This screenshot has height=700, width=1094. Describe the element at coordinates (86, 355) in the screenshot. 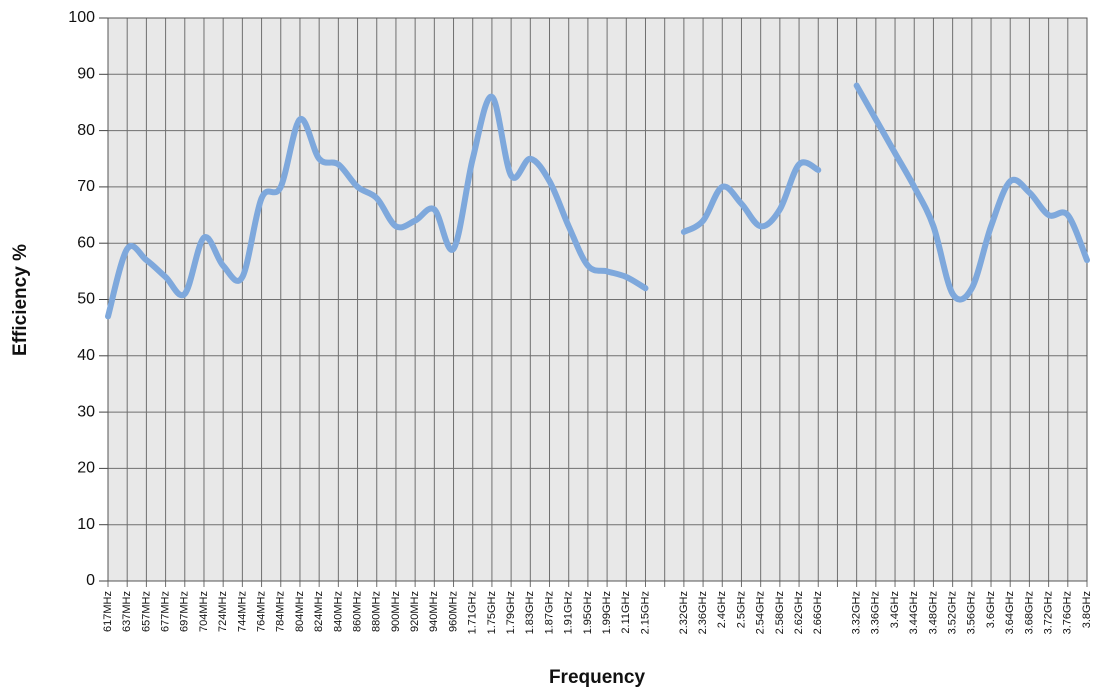

I see `y-tick-label: 40` at that location.